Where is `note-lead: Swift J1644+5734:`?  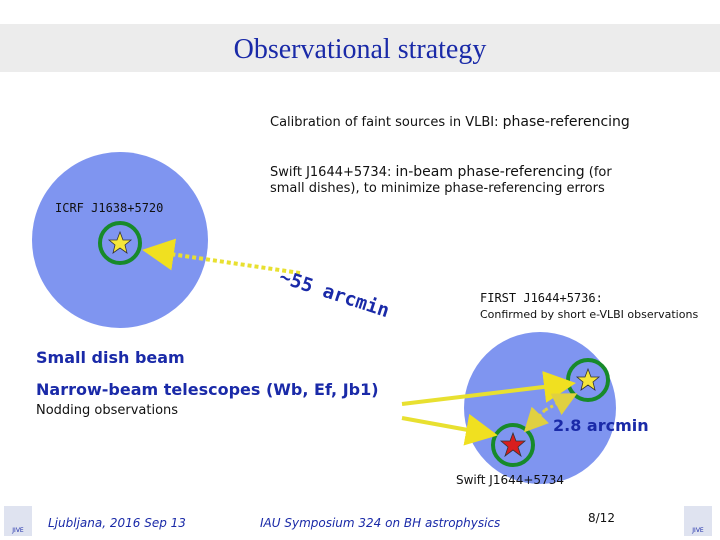
note-lead: Swift J1644+5734: is located at coordinates (332, 172).